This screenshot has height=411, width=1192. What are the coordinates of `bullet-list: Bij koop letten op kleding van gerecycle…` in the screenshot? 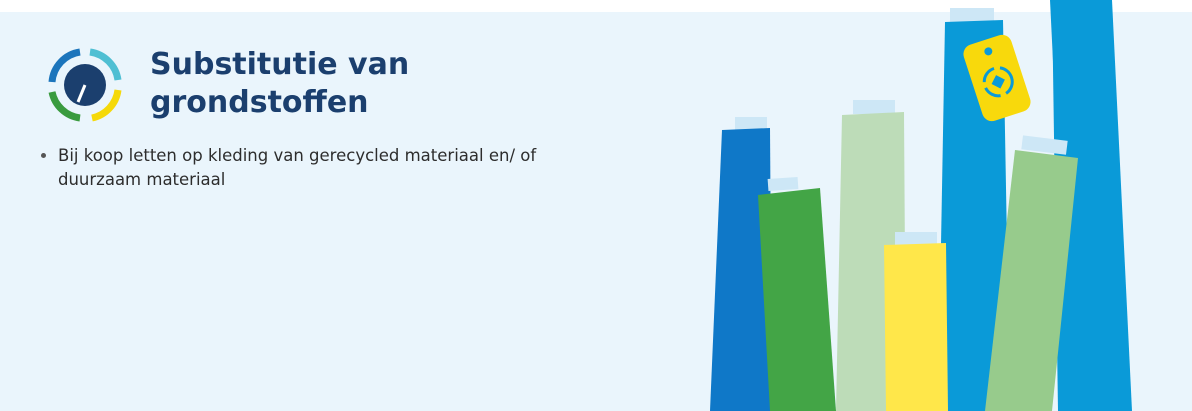 It's located at (316, 168).